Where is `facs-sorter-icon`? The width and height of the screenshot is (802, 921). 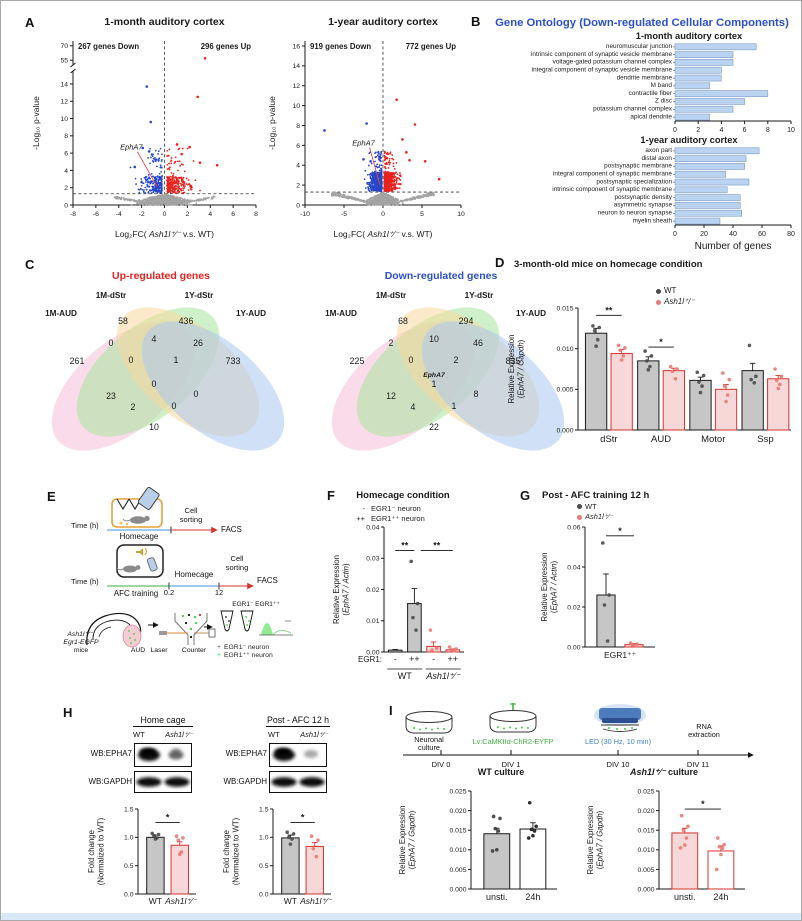 facs-sorter-icon is located at coordinates (187, 629).